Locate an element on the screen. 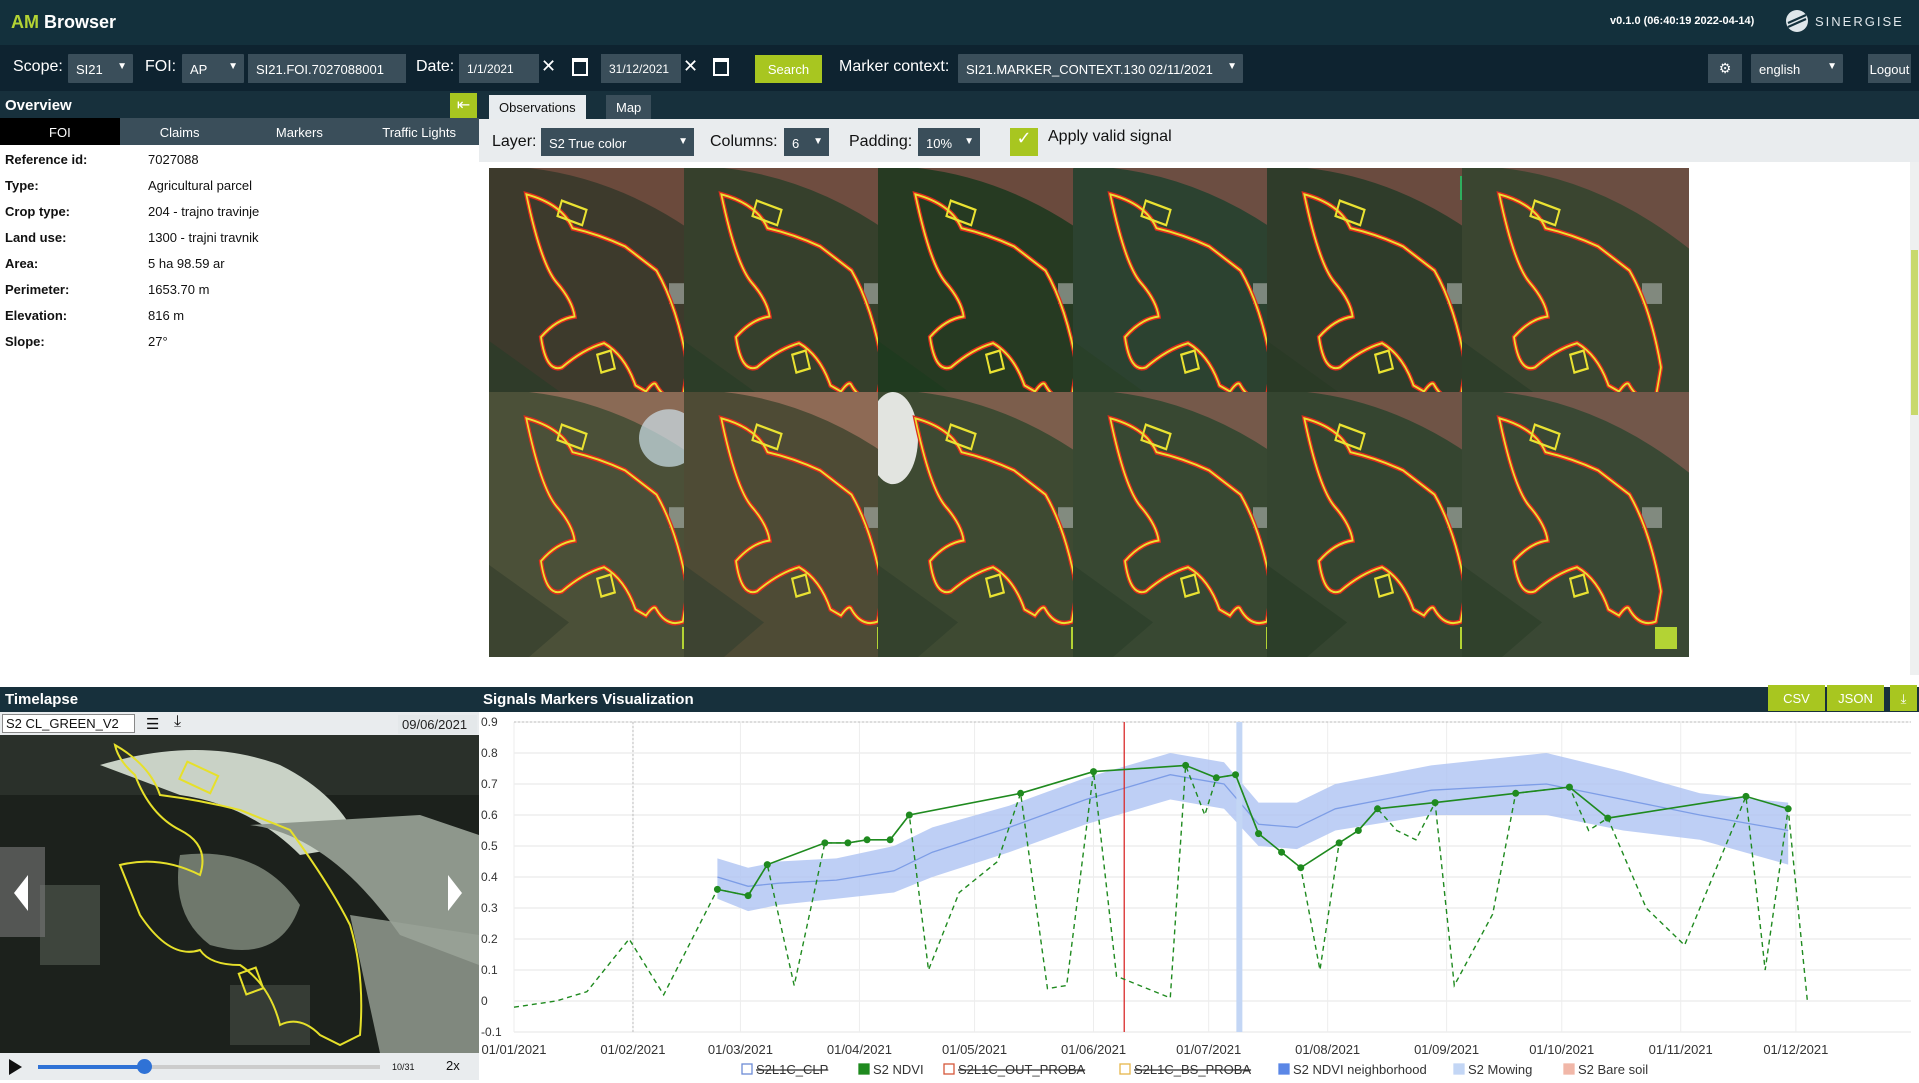 The image size is (1919, 1083). property-key: Land use: is located at coordinates (36, 237).